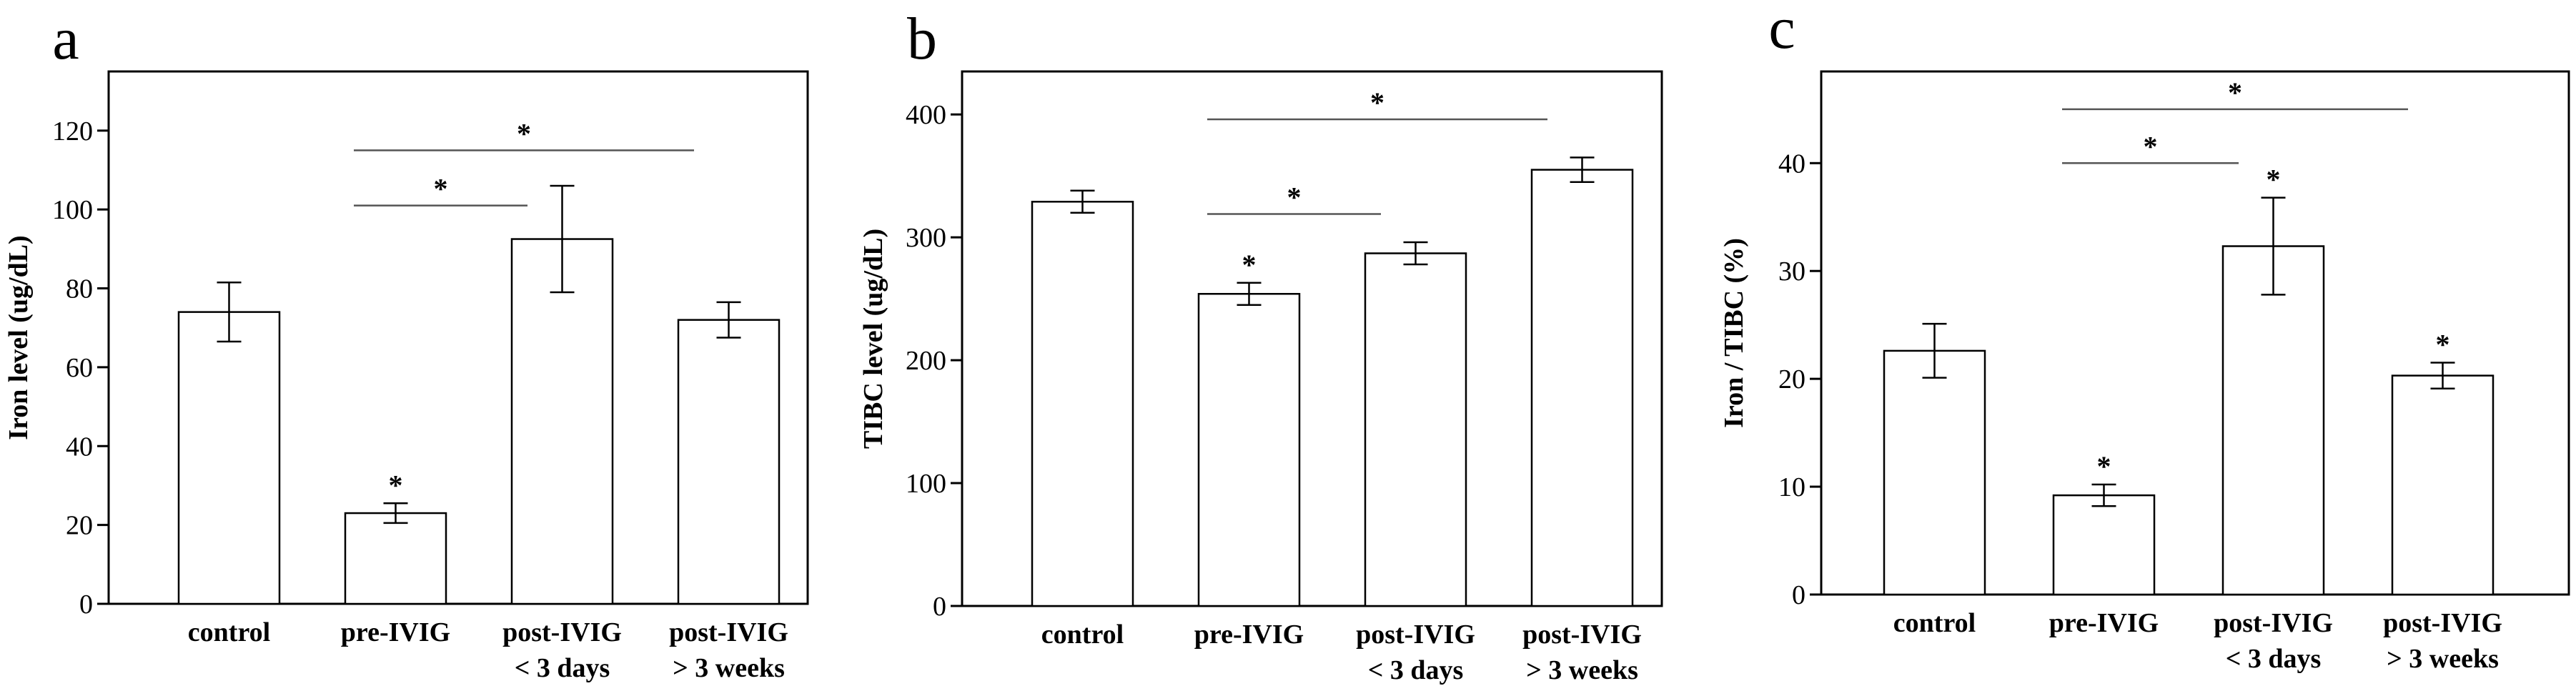 This screenshot has height=691, width=2576. Describe the element at coordinates (1734, 333) in the screenshot. I see `y-axis-label: Iron / TIBC (%)` at that location.